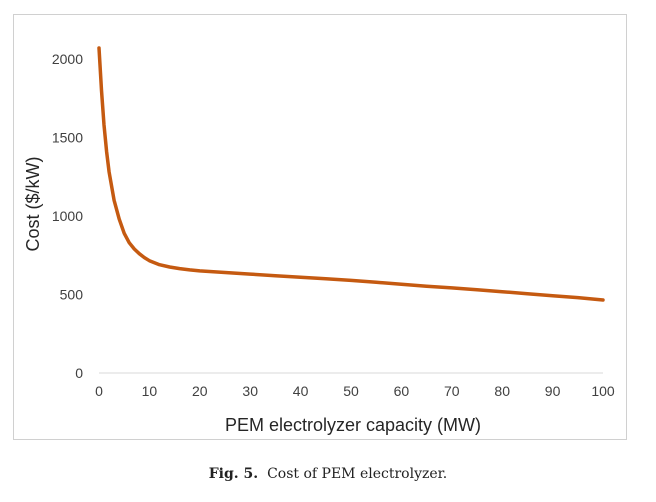 The height and width of the screenshot is (502, 656). Describe the element at coordinates (99, 391) in the screenshot. I see `x-tick-label: 0` at that location.